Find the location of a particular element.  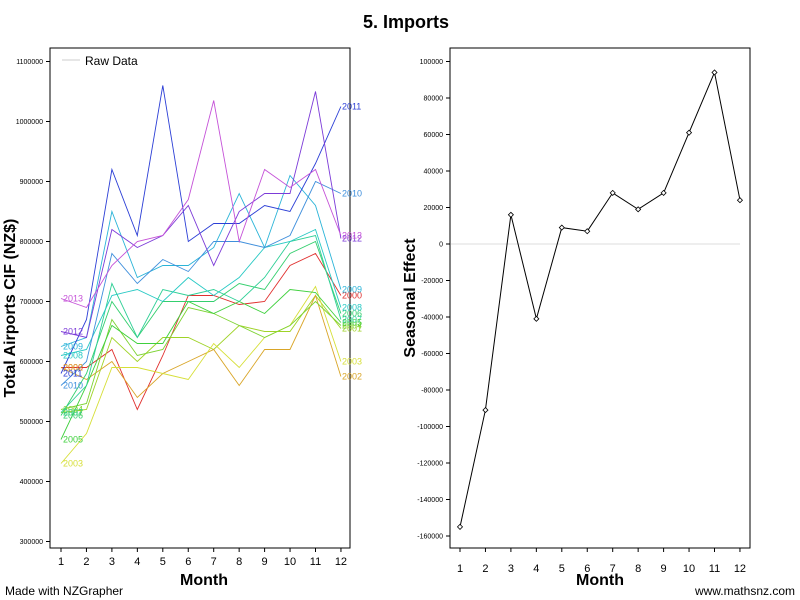

raw-y-tick-label: 900000 is located at coordinates (31, 182).